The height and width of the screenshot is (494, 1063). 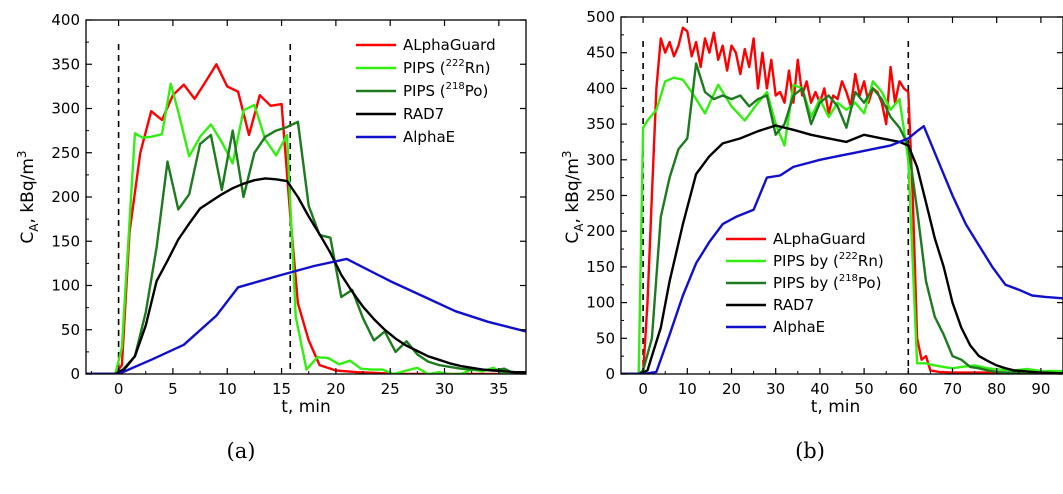 What do you see at coordinates (819, 389) in the screenshot?
I see `x-tick-label: 40` at bounding box center [819, 389].